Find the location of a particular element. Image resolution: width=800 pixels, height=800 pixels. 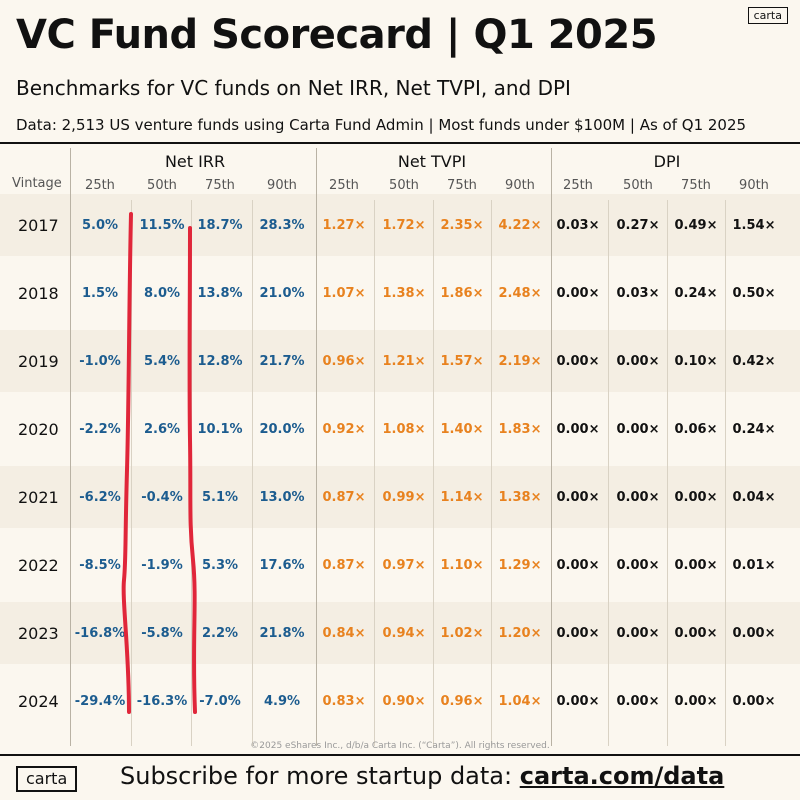

tvpi-cell: 0.90× is located at coordinates (404, 701).